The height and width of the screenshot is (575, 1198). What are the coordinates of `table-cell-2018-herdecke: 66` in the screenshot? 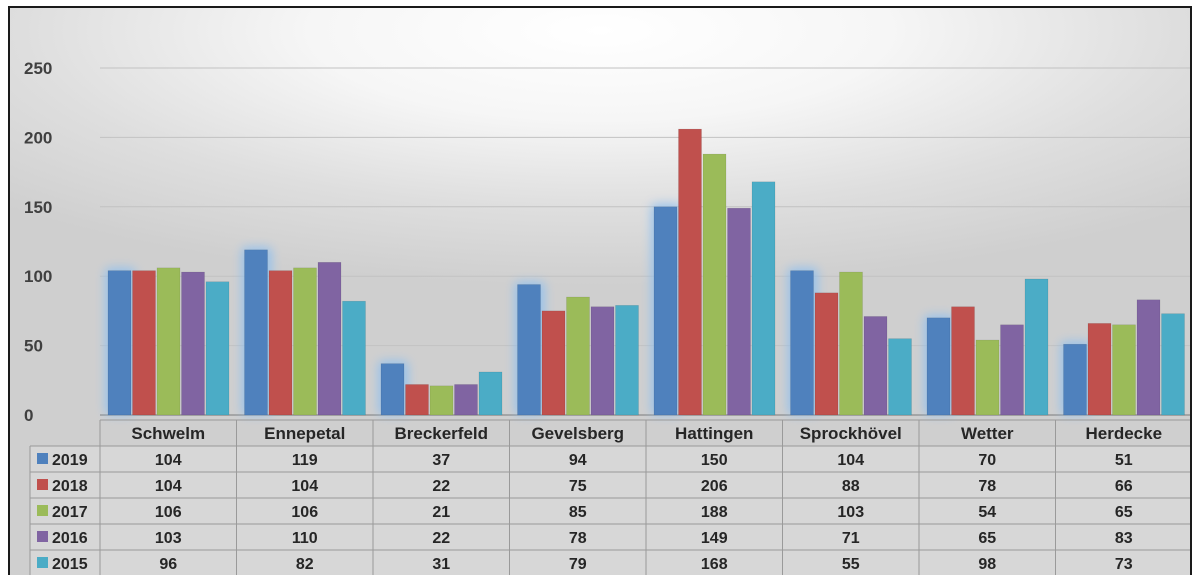 It's located at (1124, 486).